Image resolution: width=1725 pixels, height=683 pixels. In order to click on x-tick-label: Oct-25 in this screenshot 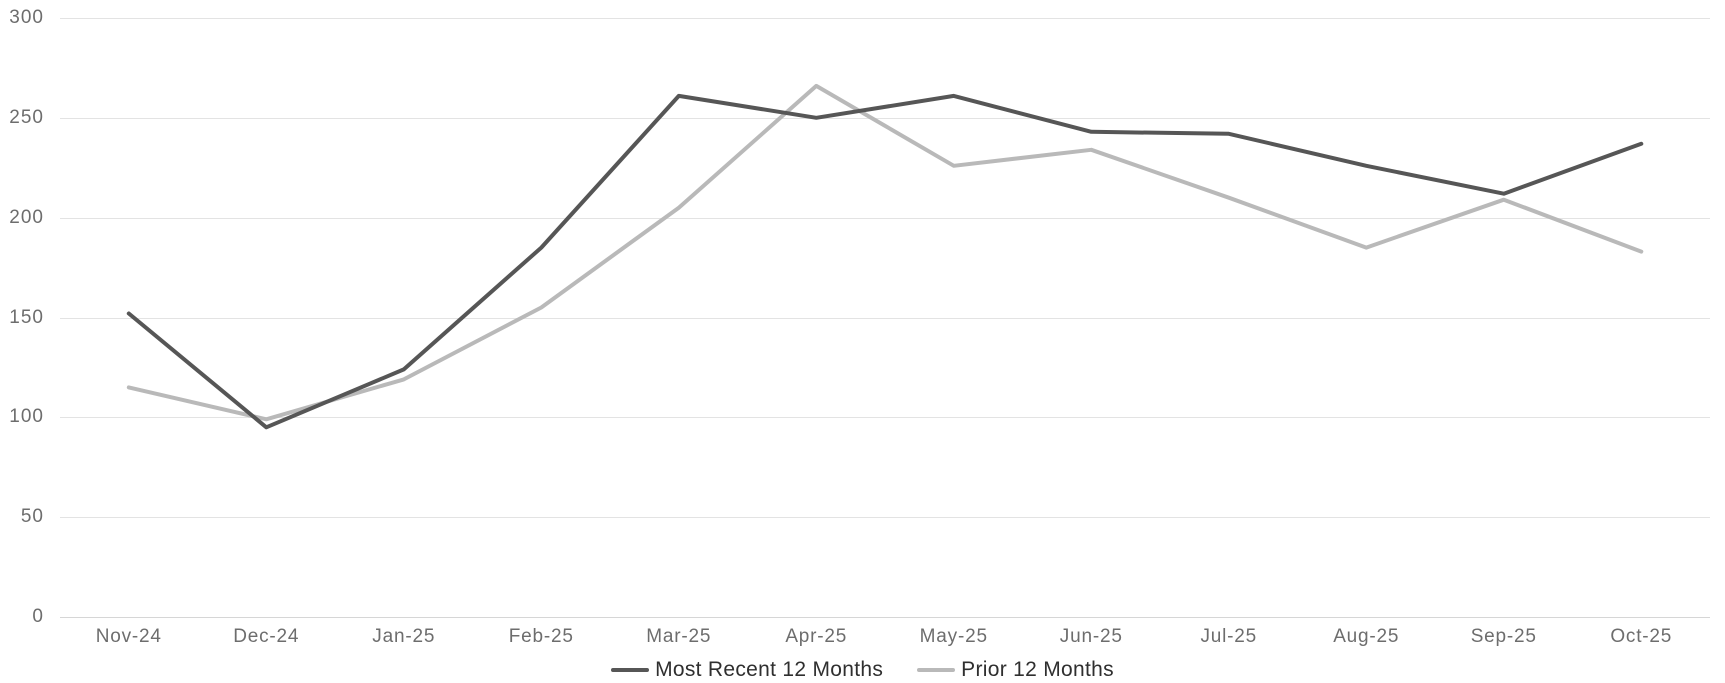, I will do `click(1641, 636)`.